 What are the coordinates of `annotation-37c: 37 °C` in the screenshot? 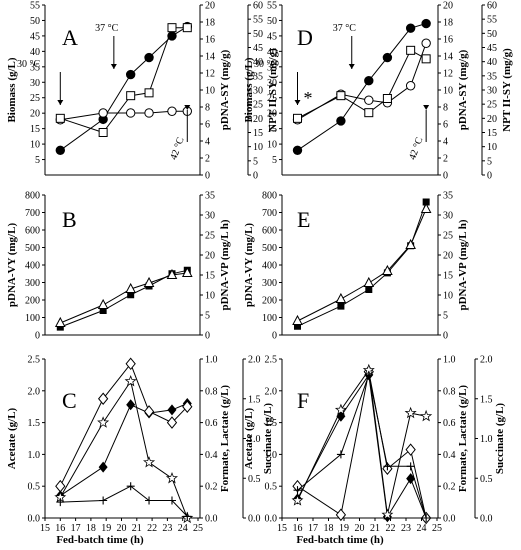 It's located at (106, 28).